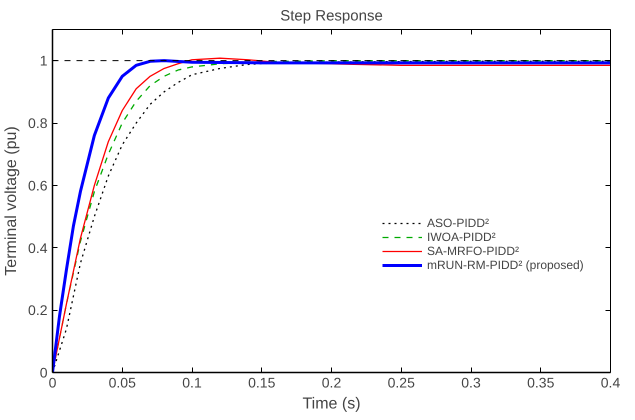 The width and height of the screenshot is (635, 420). What do you see at coordinates (473, 251) in the screenshot?
I see `legend-label: SA-MRFO-PIDD²` at bounding box center [473, 251].